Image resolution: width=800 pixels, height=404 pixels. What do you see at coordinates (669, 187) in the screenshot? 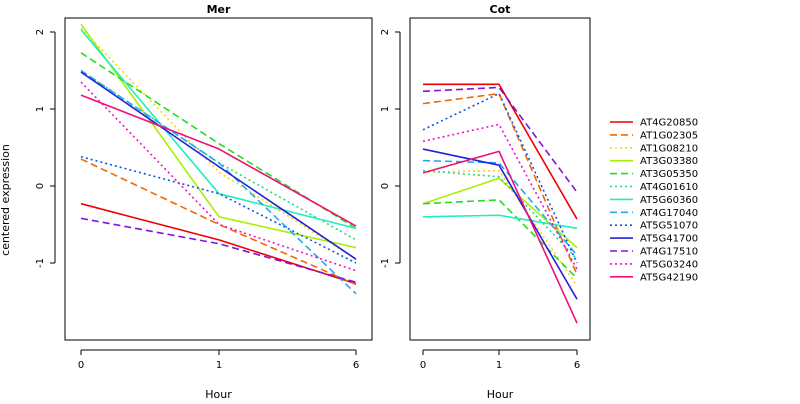
I see `legend-label: AT4G01610` at bounding box center [669, 187].